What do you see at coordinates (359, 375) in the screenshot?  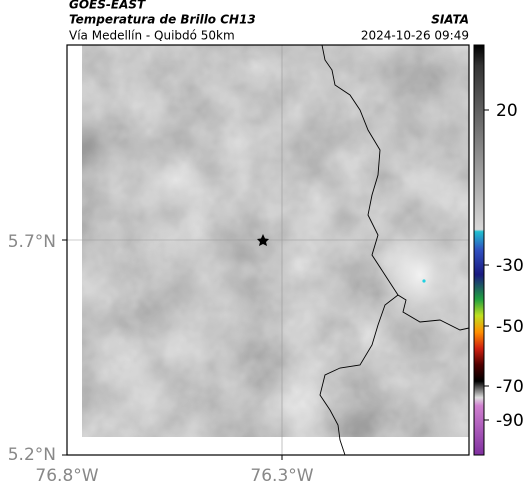 I see `boundary` at bounding box center [359, 375].